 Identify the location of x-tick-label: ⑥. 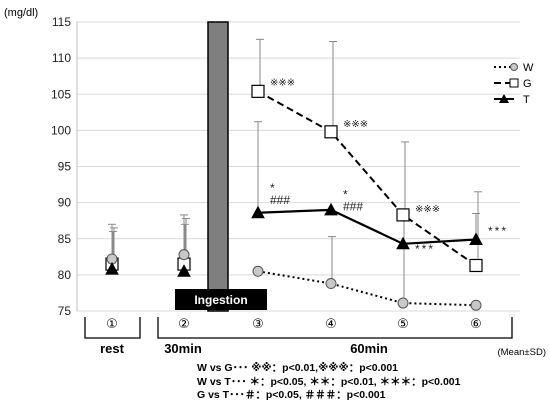
(476, 323).